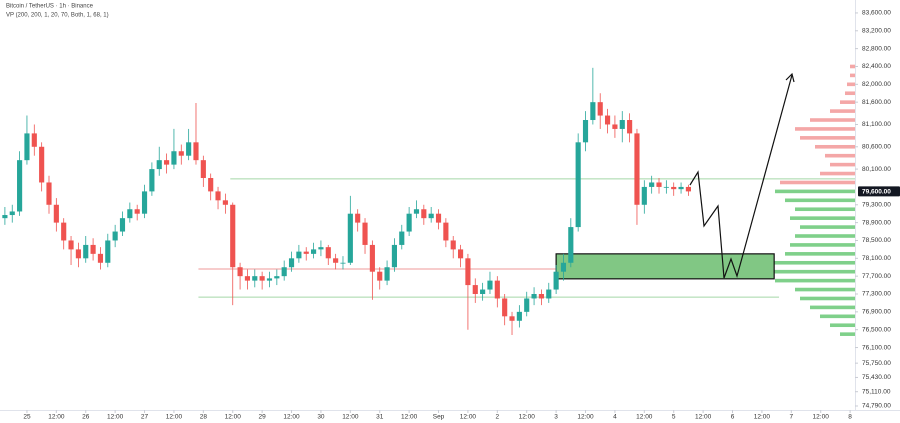 This screenshot has height=423, width=900. I want to click on chart-title: Bitcoin / TetherUS · 1h · Binance, so click(50, 7).